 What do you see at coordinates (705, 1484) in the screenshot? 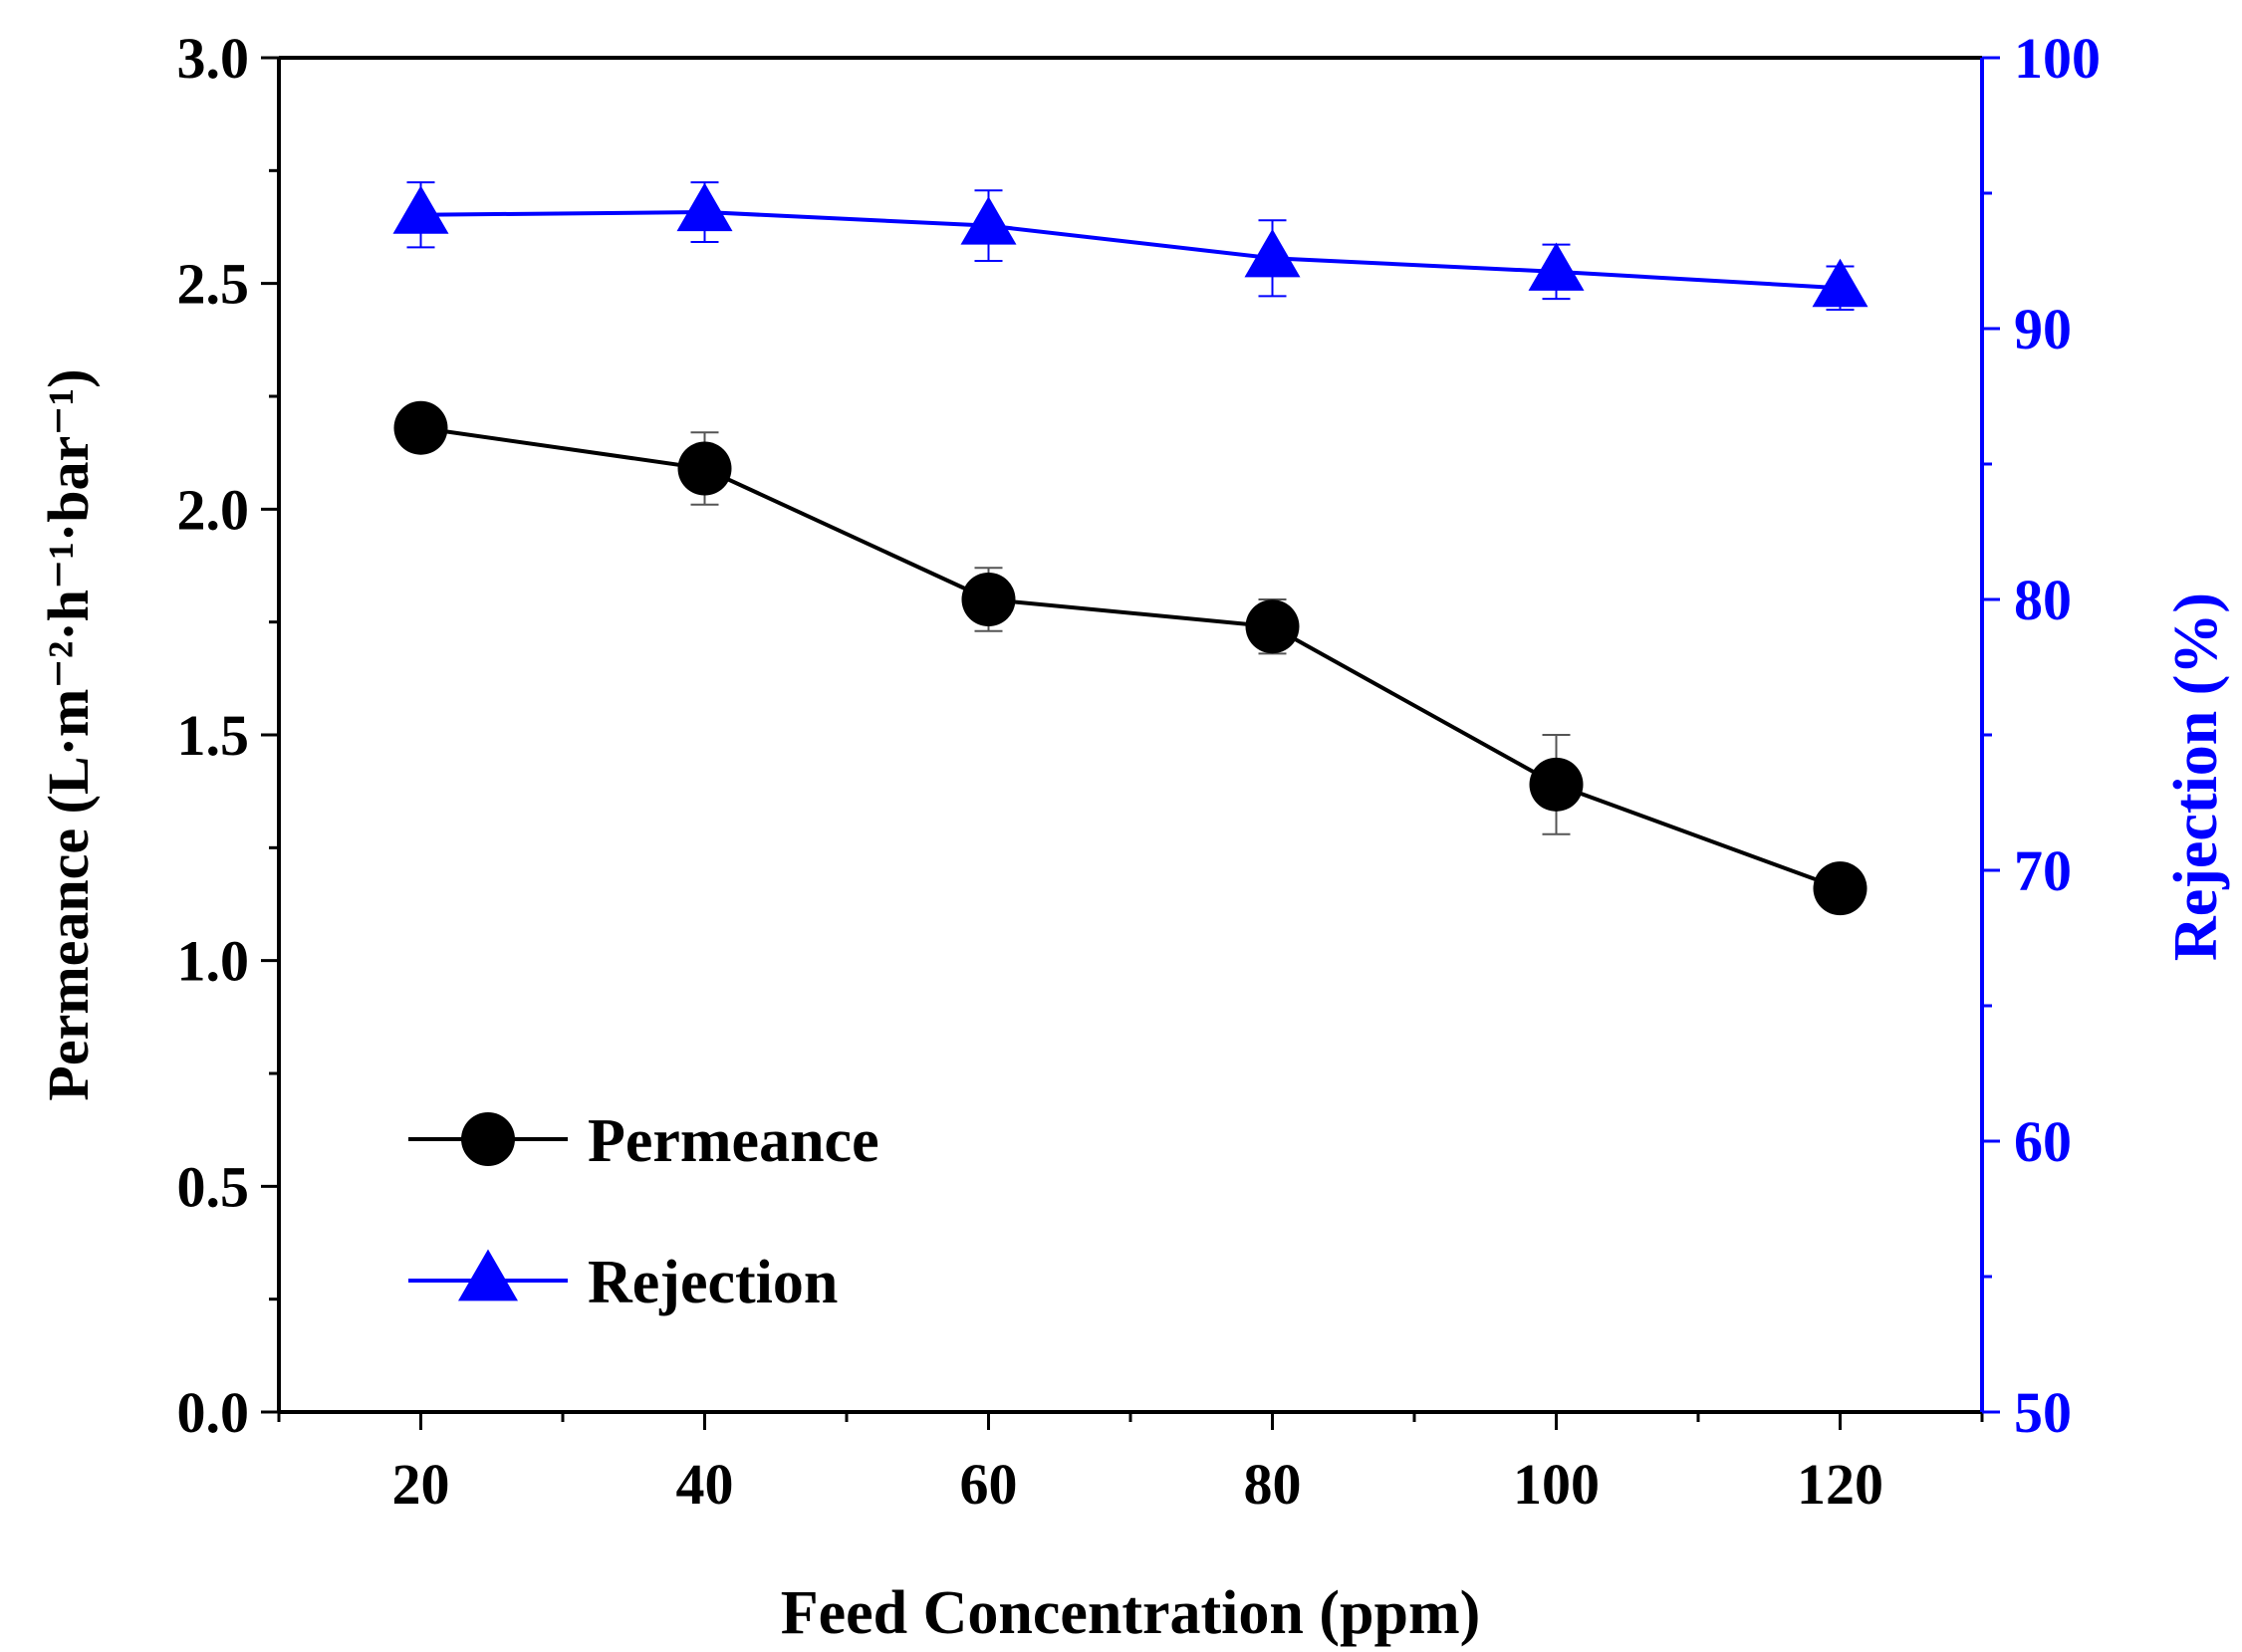
I see `x-tick-label: 40` at bounding box center [705, 1484].